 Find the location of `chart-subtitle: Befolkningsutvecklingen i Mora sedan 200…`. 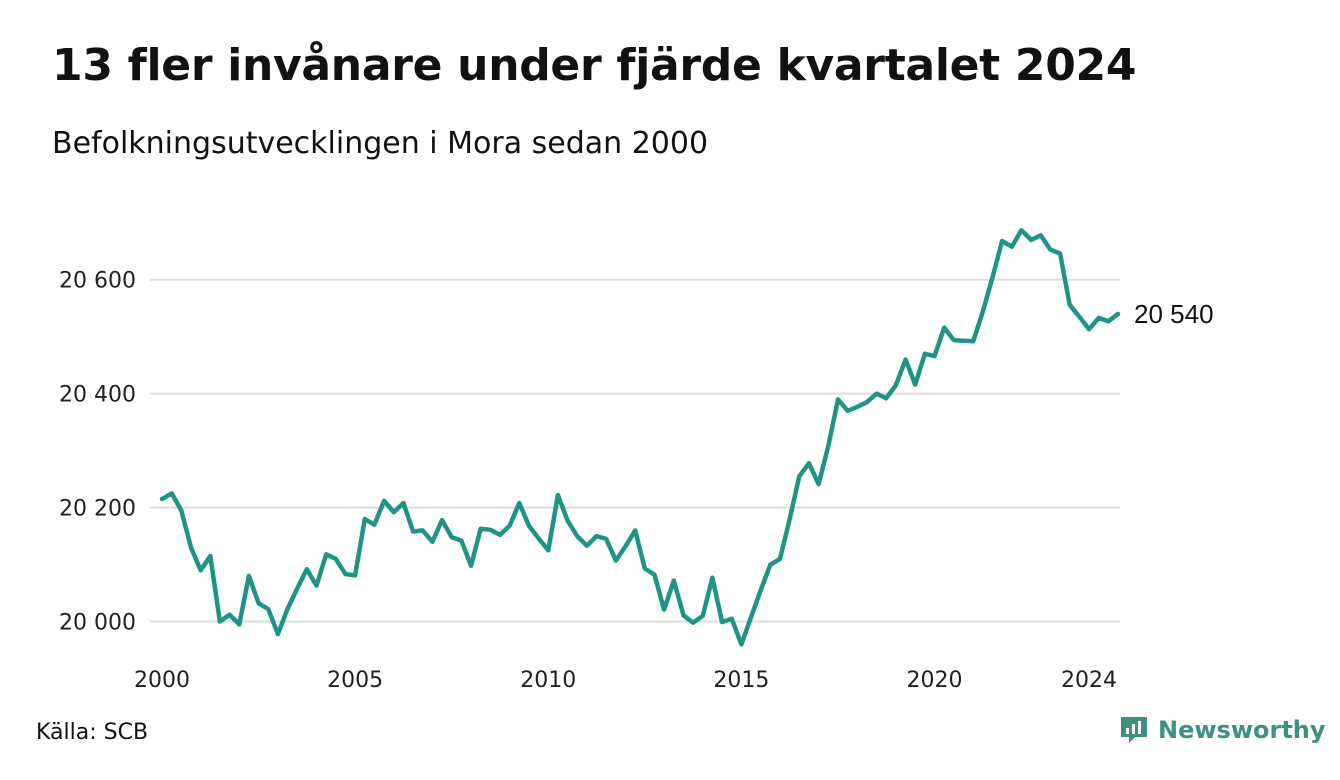

chart-subtitle: Befolkningsutvecklingen i Mora sedan 200… is located at coordinates (380, 143).